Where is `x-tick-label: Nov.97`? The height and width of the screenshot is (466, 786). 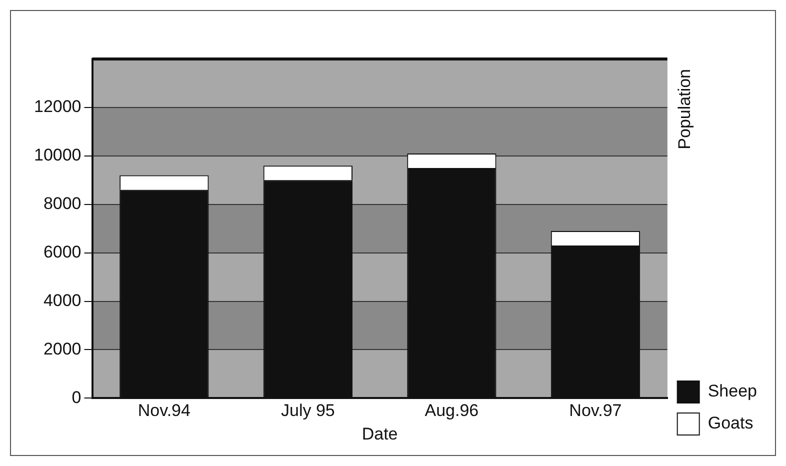
x-tick-label: Nov.97 is located at coordinates (595, 410).